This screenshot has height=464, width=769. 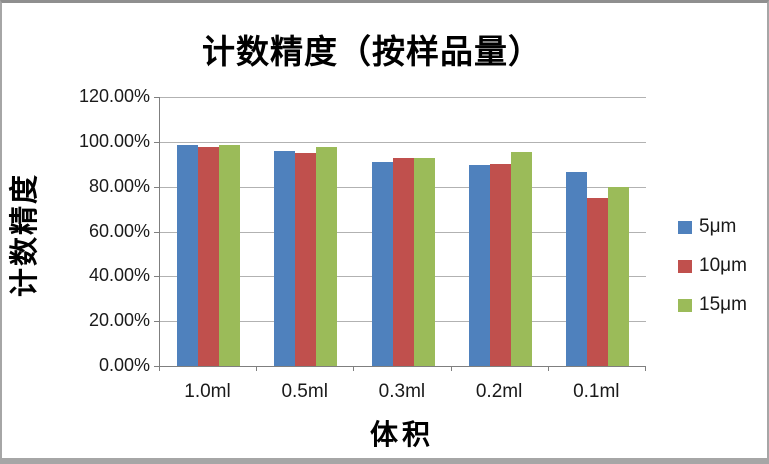 What do you see at coordinates (597, 281) in the screenshot?
I see `bar-10μm-0.1ml` at bounding box center [597, 281].